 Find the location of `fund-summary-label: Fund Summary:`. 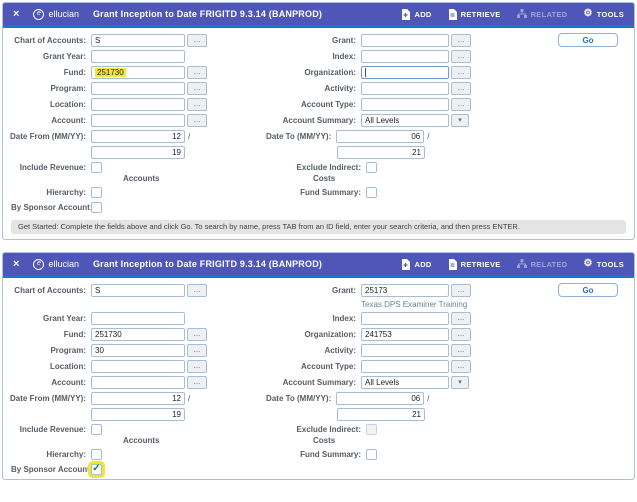

fund-summary-label: Fund Summary: is located at coordinates (330, 192).